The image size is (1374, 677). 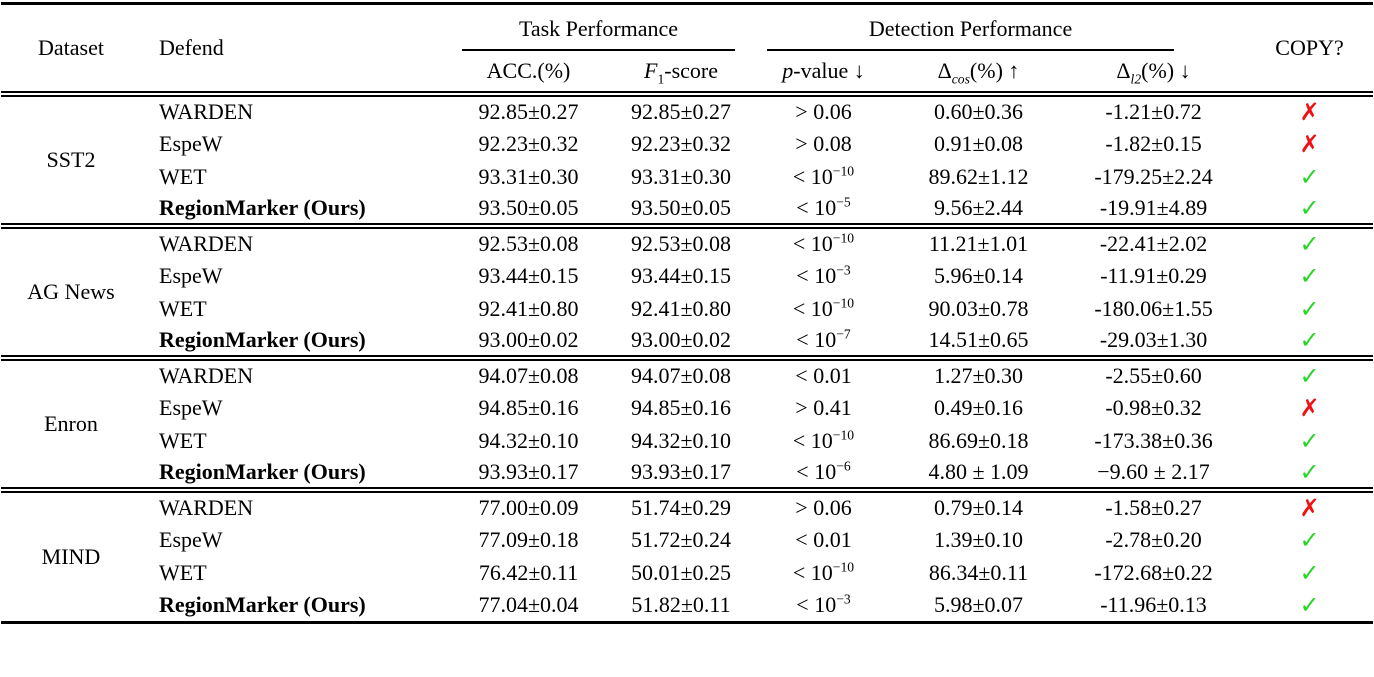 I want to click on delta-l2-value: -19.91±4.89, so click(x=1153, y=207).